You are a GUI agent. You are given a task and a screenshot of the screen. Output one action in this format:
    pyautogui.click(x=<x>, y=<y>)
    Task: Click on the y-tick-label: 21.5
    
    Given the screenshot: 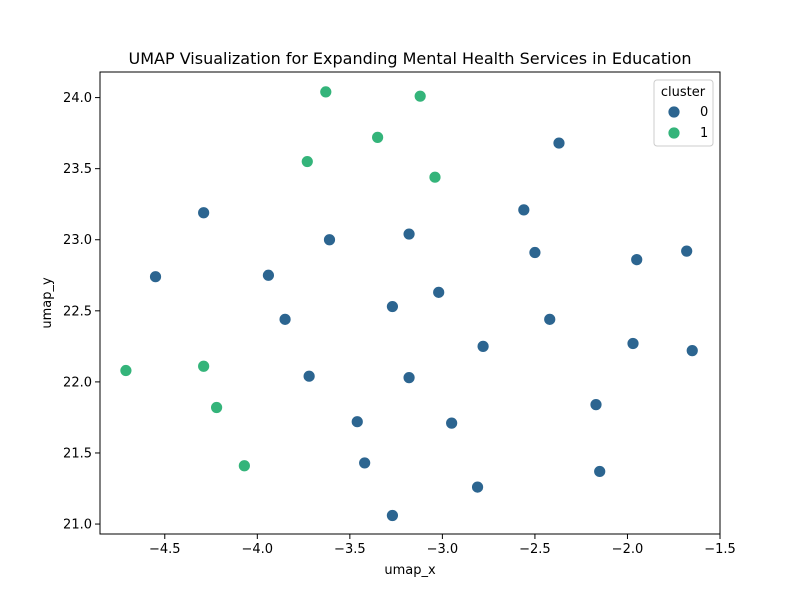 What is the action you would take?
    pyautogui.click(x=77, y=453)
    